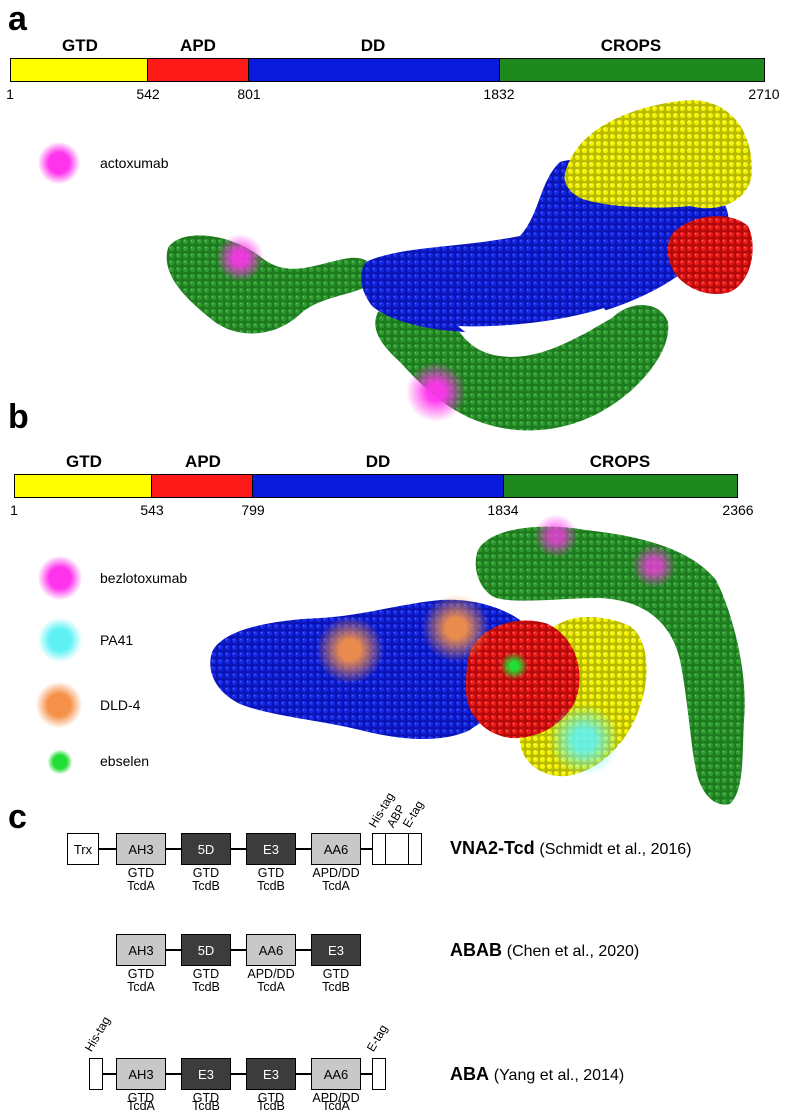 This screenshot has height=1114, width=800. I want to click on vna2-tcd-title: VNA2-Tcd (Schmidt et al., 2016), so click(571, 848).